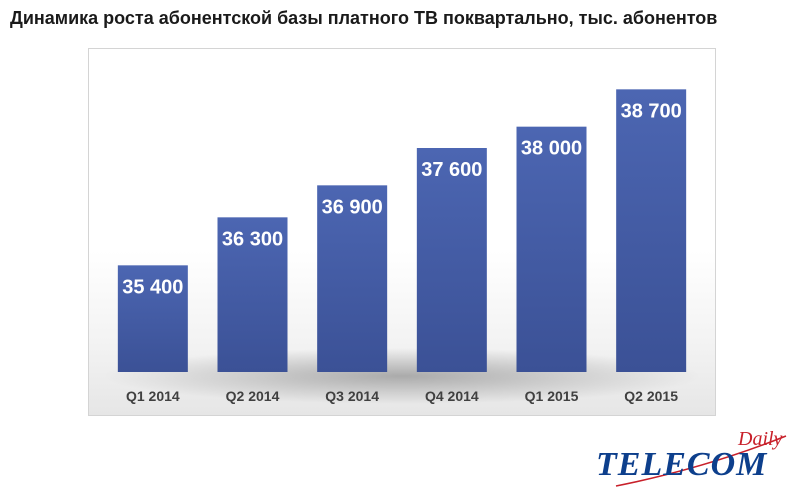 The image size is (800, 495). Describe the element at coordinates (153, 396) in the screenshot. I see `category-label: Q1 2014` at that location.